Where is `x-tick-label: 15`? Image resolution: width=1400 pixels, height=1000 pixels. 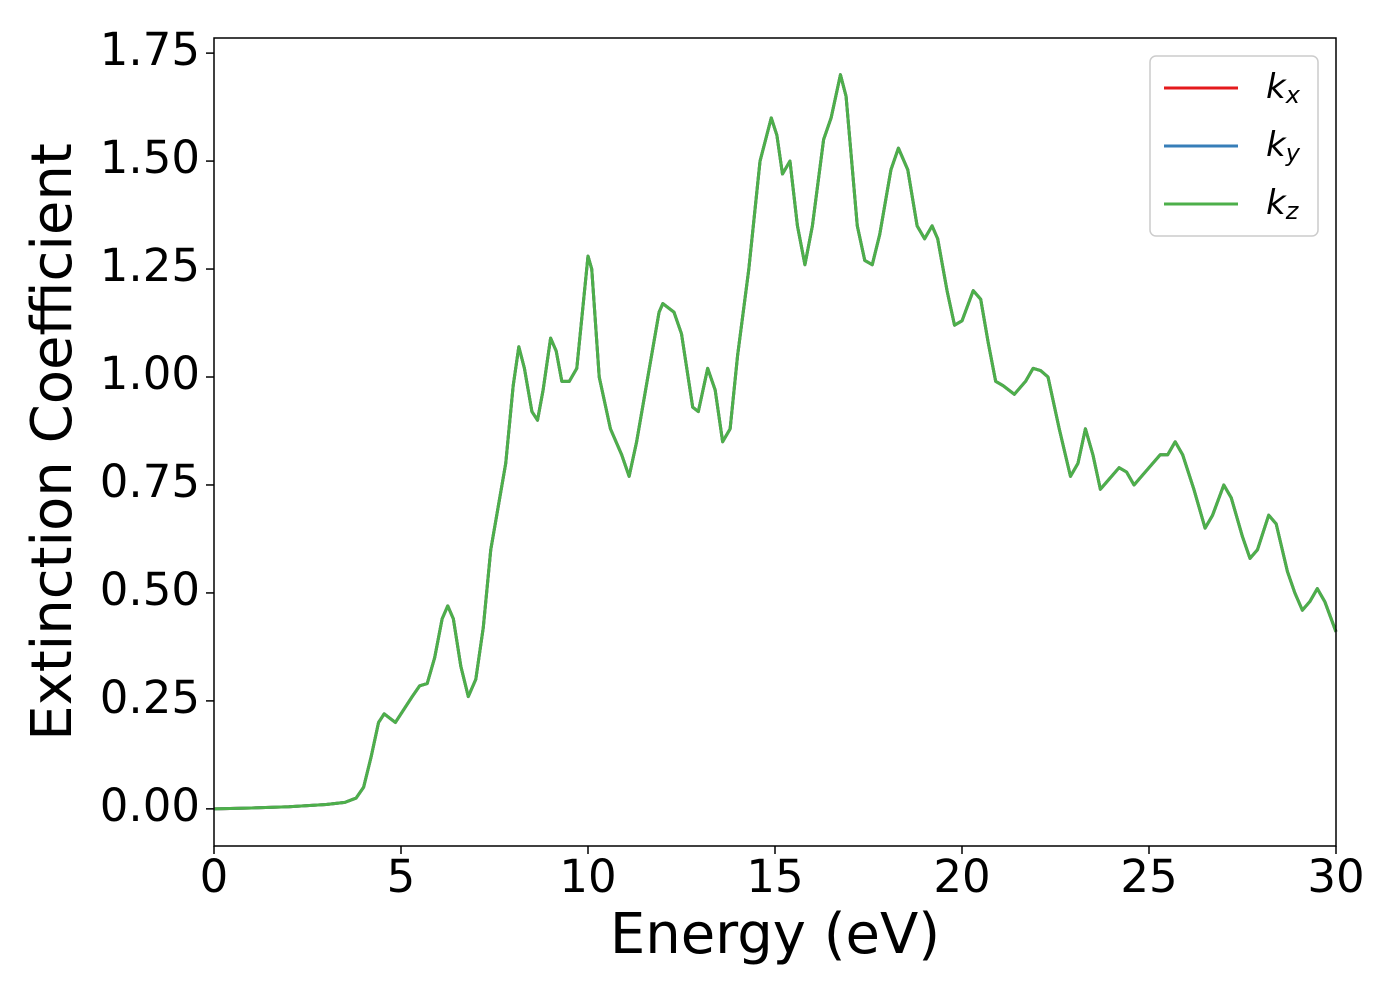
x-tick-label: 15 is located at coordinates (774, 876).